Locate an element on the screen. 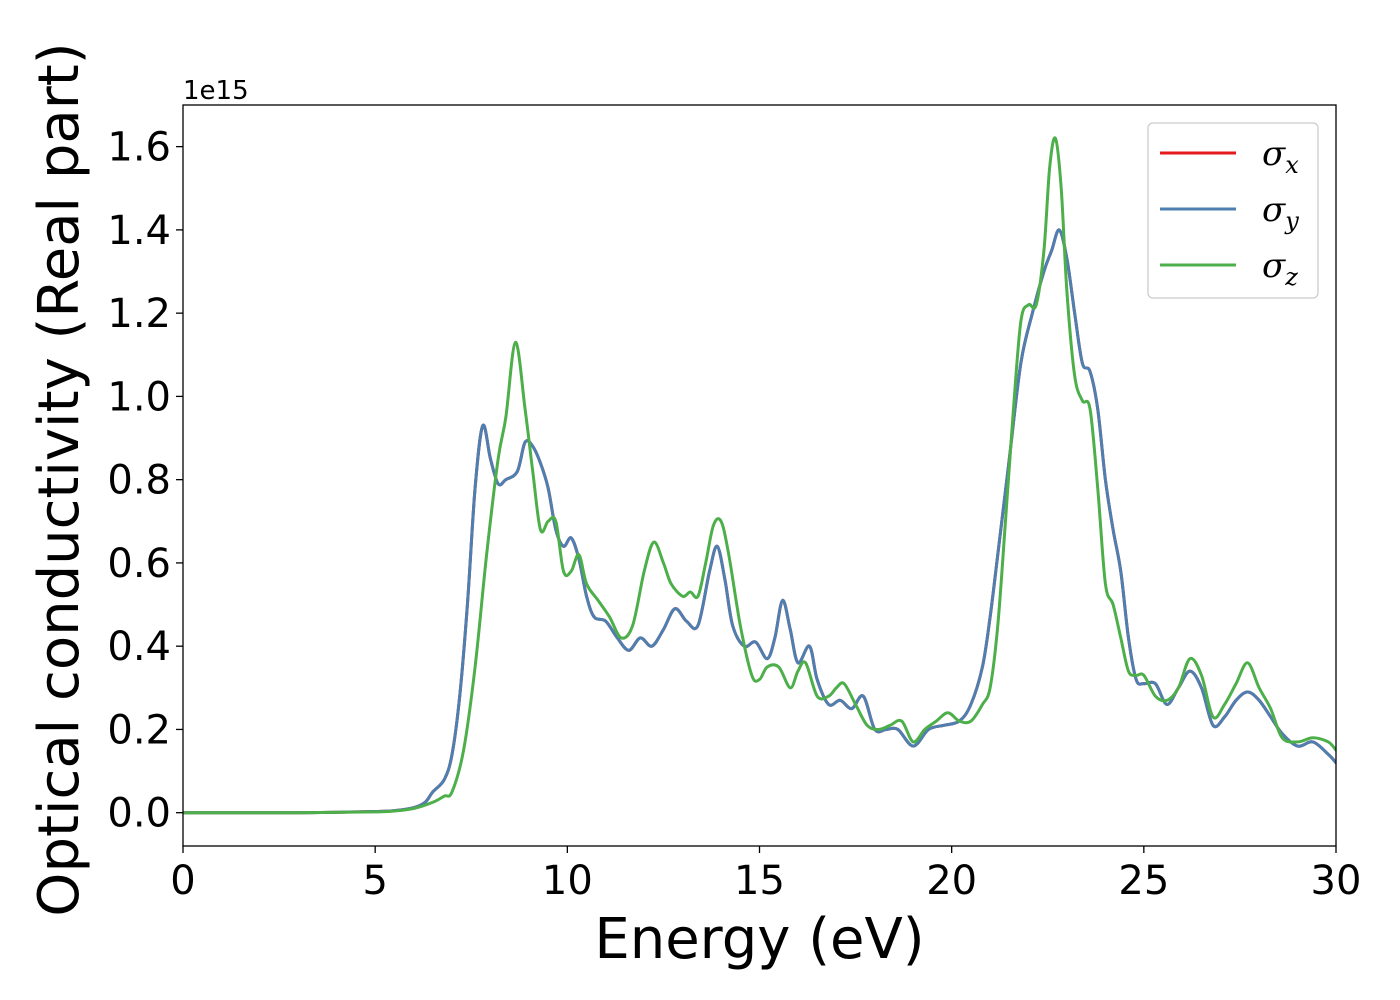 The height and width of the screenshot is (1000, 1400). y-axis-offset-text: 1e15 is located at coordinates (216, 91).